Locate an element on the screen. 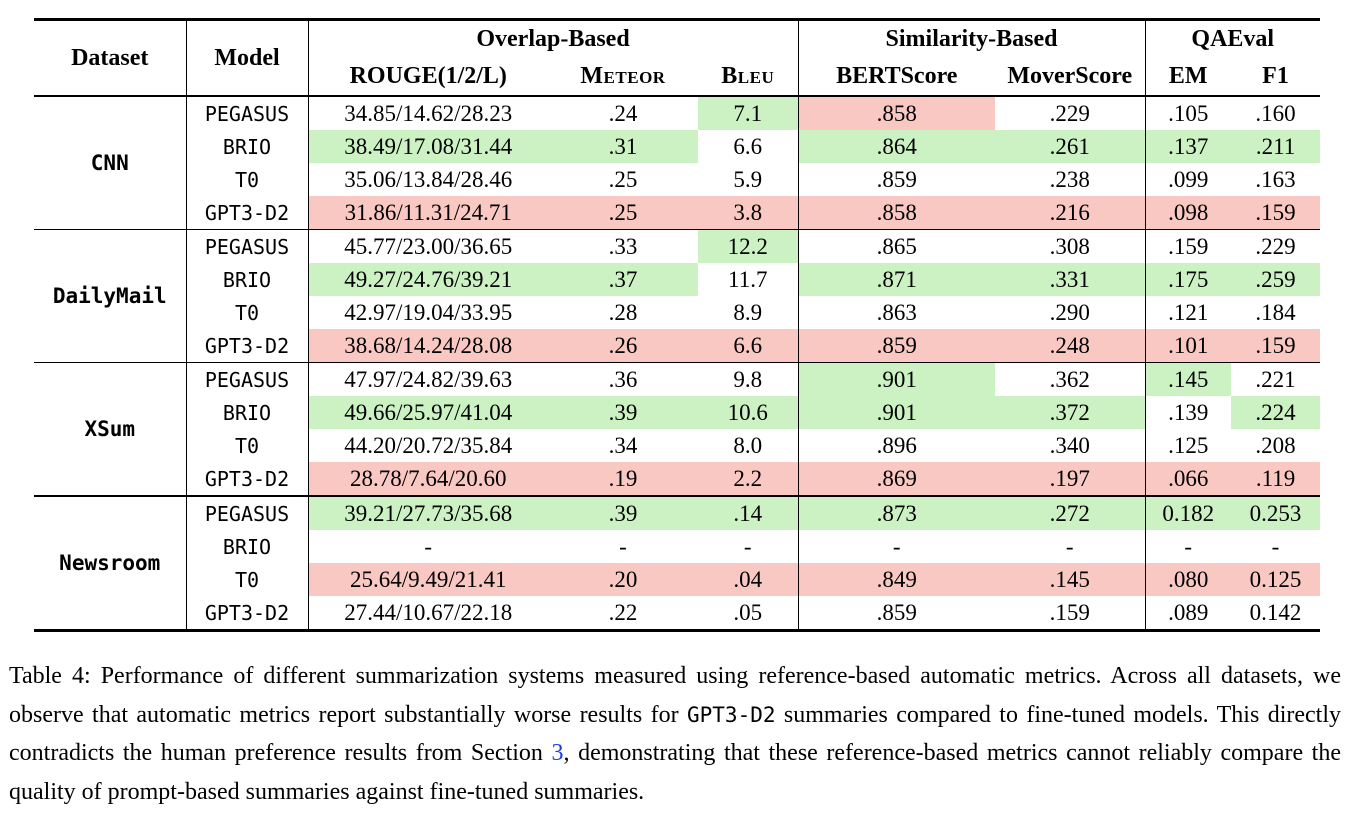  metric-value: 2.2 is located at coordinates (748, 479).